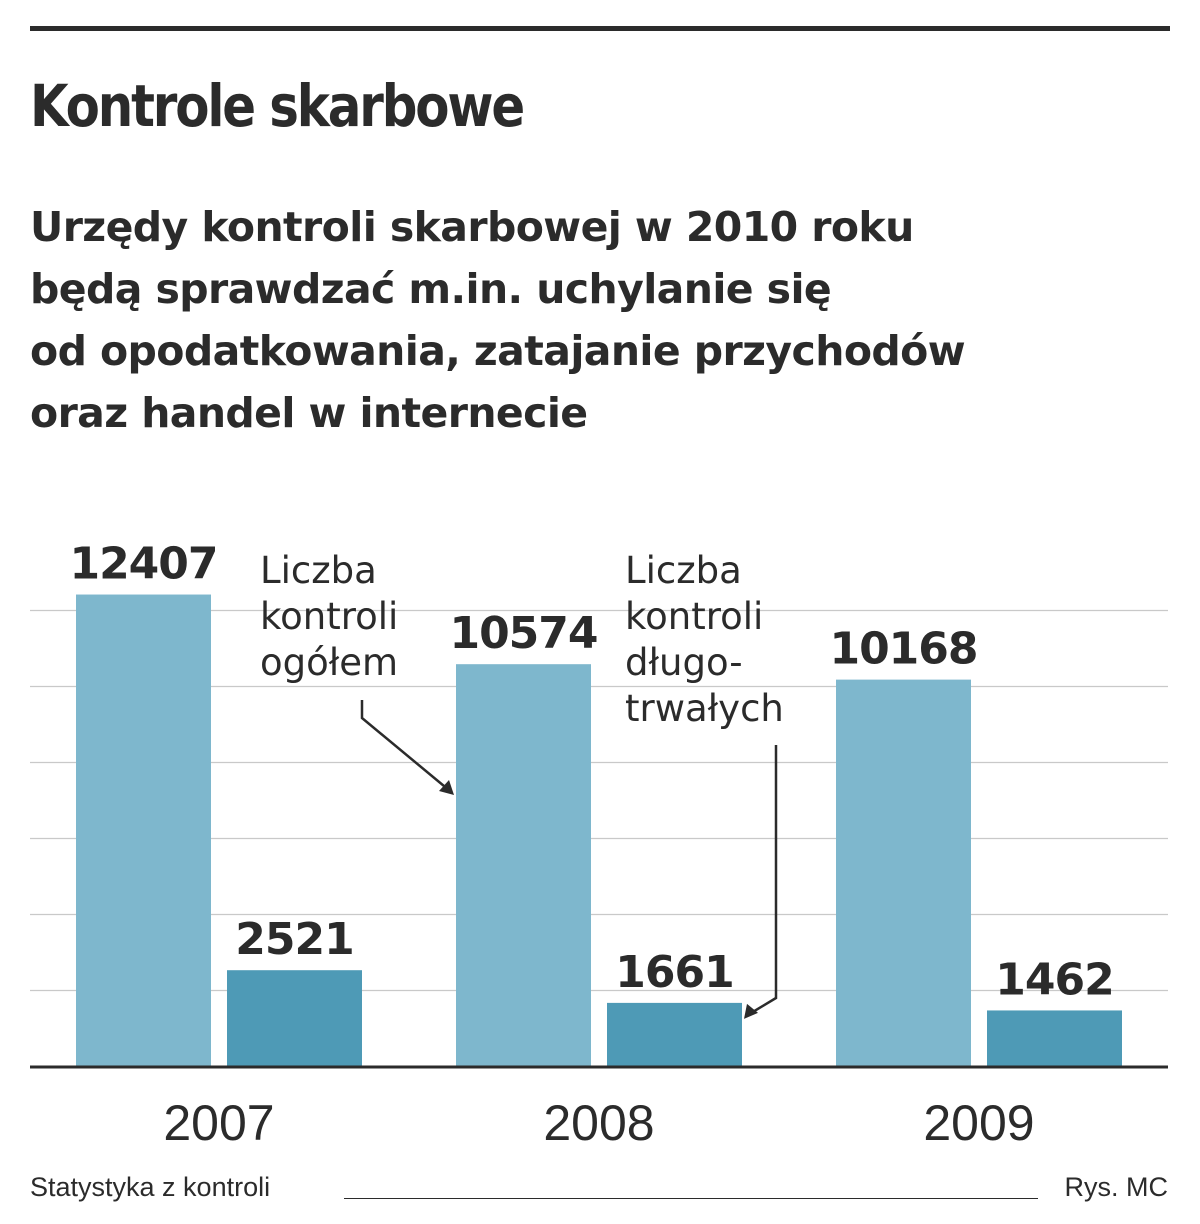 This screenshot has height=1224, width=1200. What do you see at coordinates (218, 1123) in the screenshot?
I see `x-tick-label: 2007` at bounding box center [218, 1123].